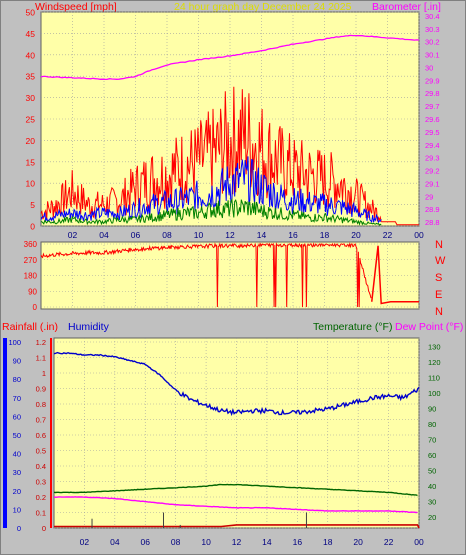  Describe the element at coordinates (432, 29) in the screenshot. I see `y-right-tick-label: 30.3` at that location.